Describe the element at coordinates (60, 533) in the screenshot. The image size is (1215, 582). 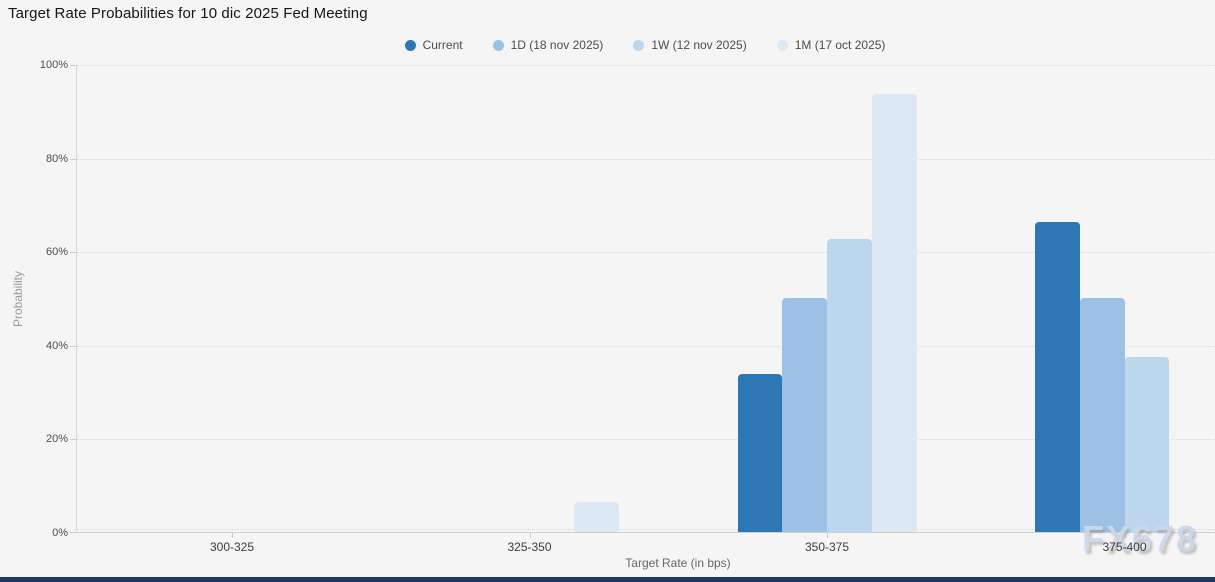
I see `y-tick-label: 0%` at that location.